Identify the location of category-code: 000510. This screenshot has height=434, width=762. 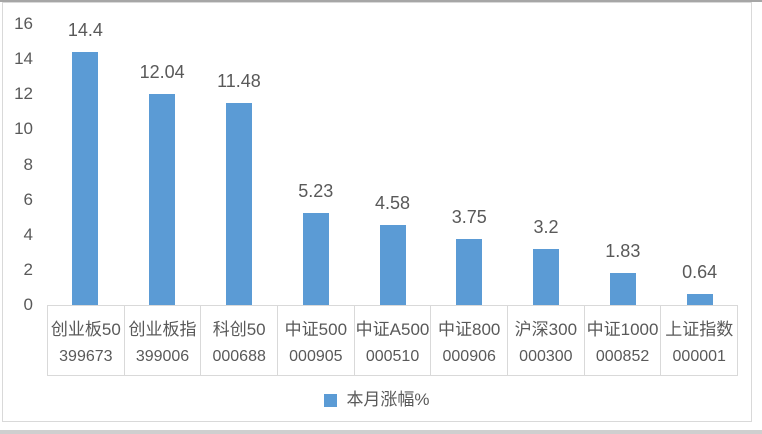
(392, 357).